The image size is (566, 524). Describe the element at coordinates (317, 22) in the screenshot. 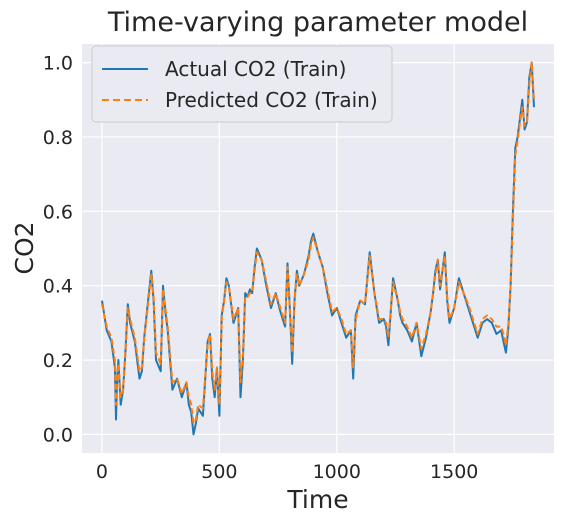

I see `chart-title: Time-varying parameter model` at that location.